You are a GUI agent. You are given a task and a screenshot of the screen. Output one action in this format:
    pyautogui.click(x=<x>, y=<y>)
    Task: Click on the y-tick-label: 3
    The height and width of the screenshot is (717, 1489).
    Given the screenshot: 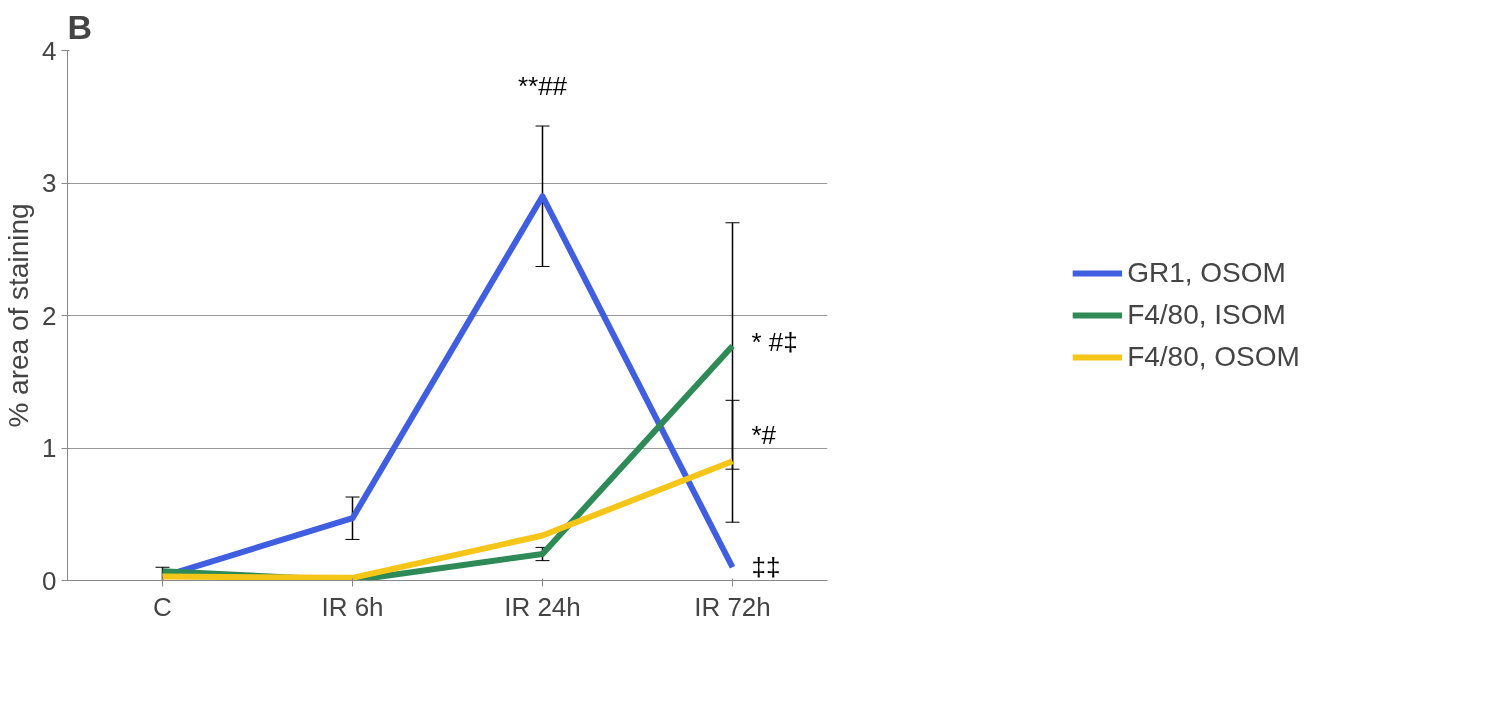 What is the action you would take?
    pyautogui.click(x=49, y=183)
    